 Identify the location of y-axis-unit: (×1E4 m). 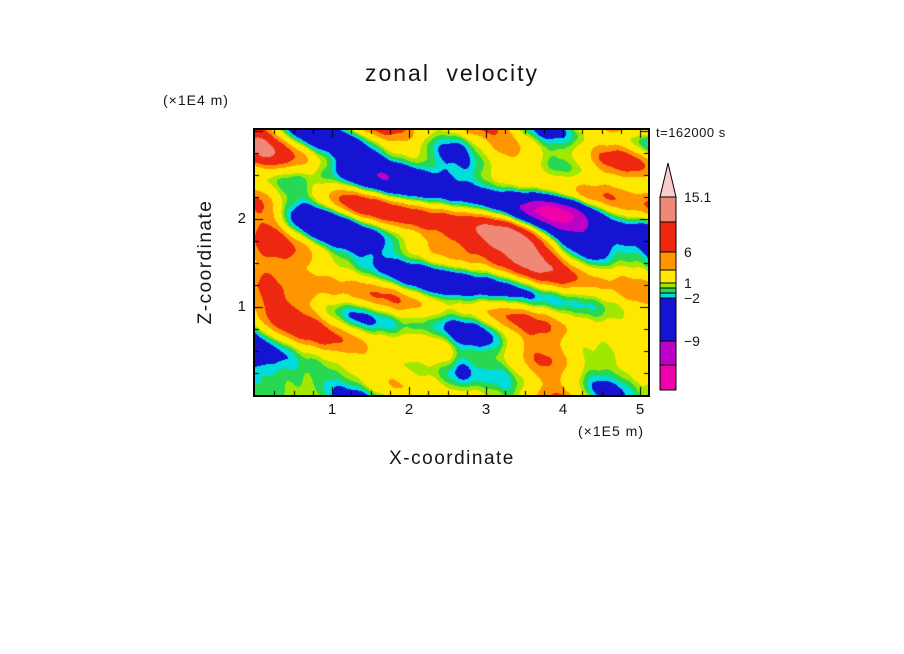
(196, 100).